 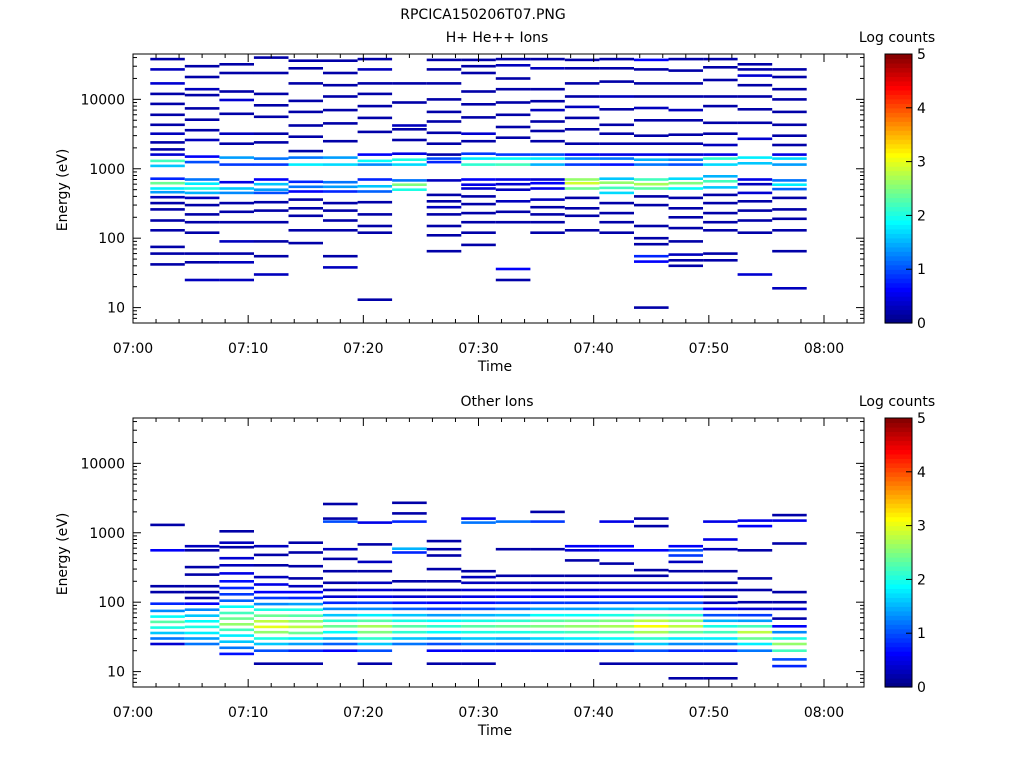 What do you see at coordinates (905, 553) in the screenshot?
I see `colorbar: 0 1 2 3 4 5` at bounding box center [905, 553].